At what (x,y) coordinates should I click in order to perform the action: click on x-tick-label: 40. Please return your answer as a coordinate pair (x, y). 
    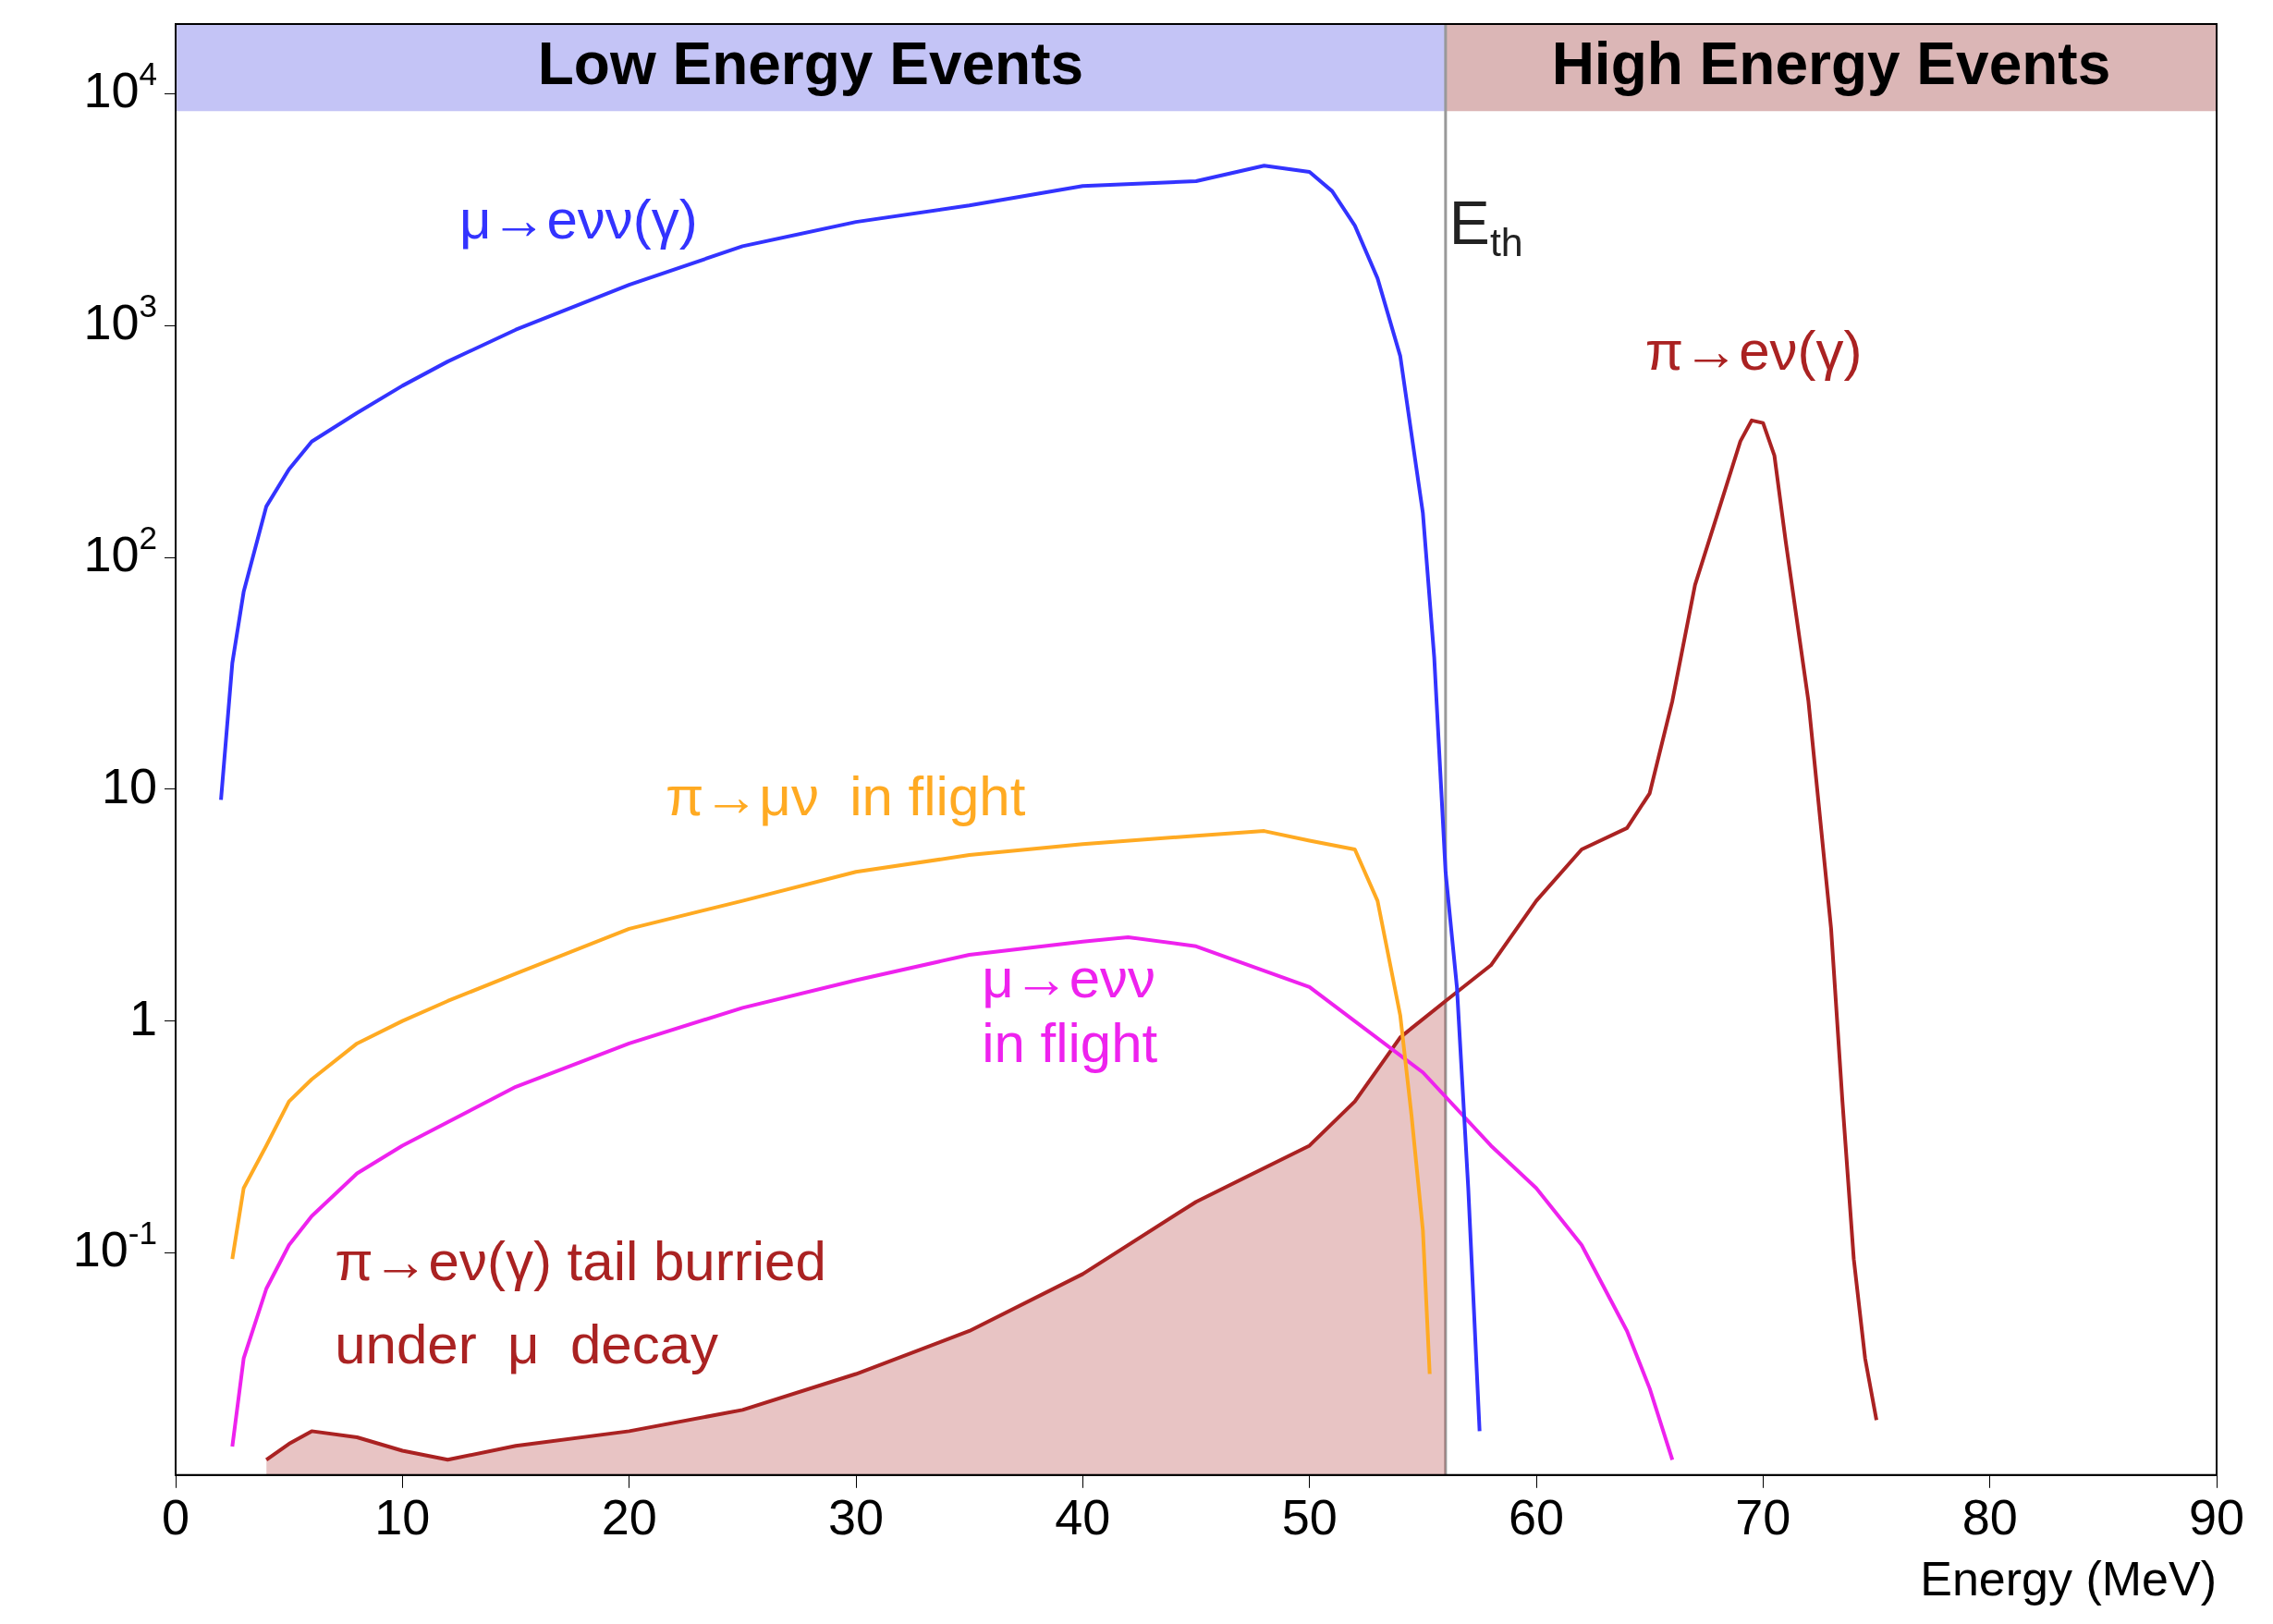
    Looking at the image, I should click on (1083, 1517).